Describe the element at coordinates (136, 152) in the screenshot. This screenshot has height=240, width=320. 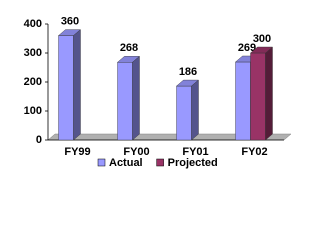
I see `x-tick-label: FY00` at that location.